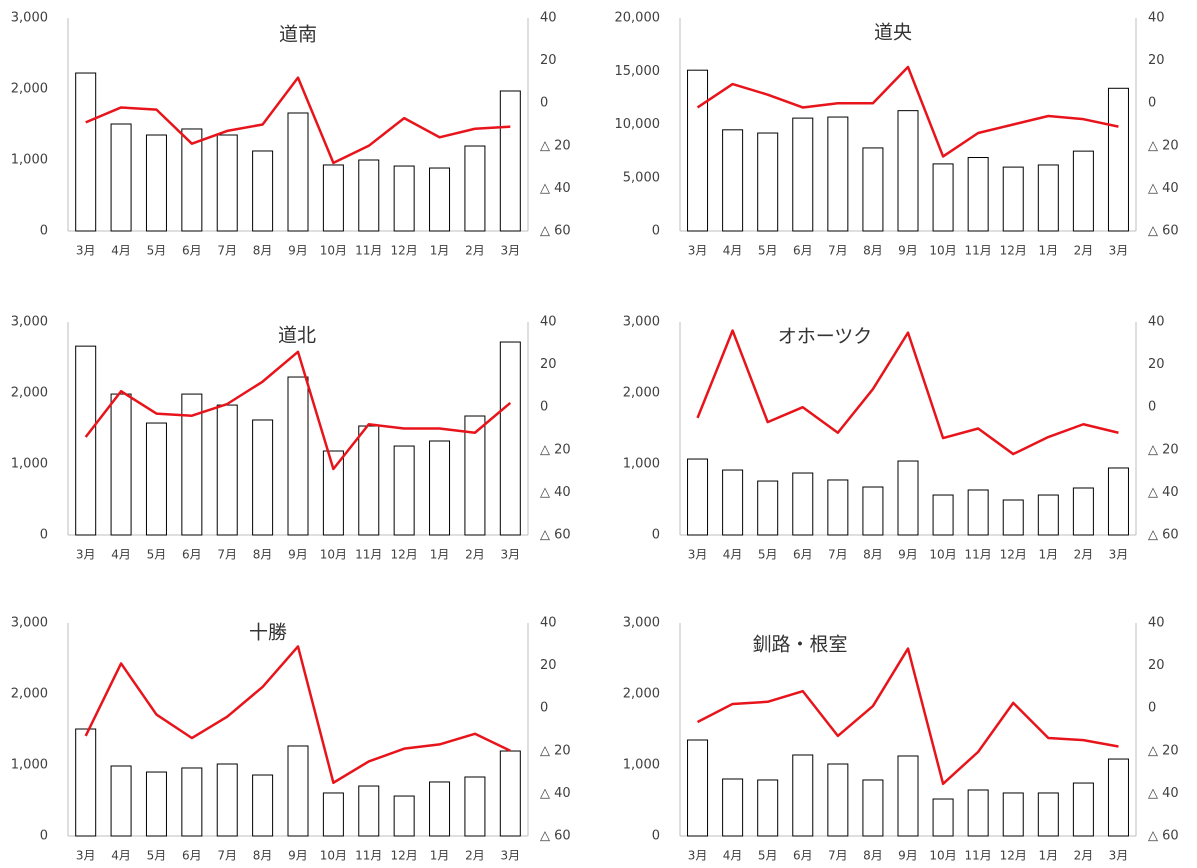  Describe the element at coordinates (893, 33) in the screenshot. I see `chart-title: 道央` at that location.